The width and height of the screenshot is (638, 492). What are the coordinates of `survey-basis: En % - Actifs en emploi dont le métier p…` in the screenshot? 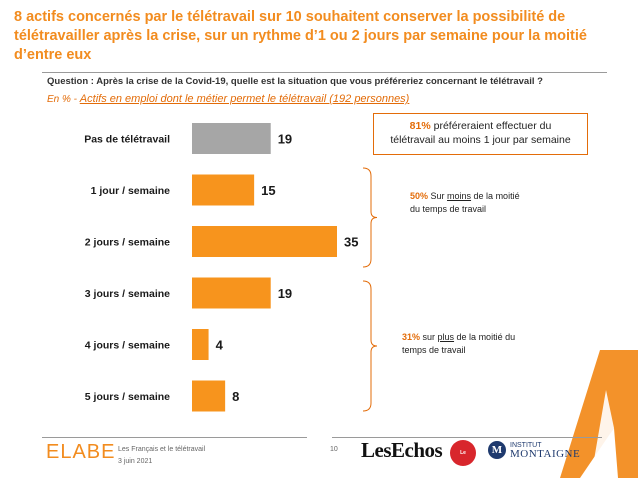 It's located at (228, 99).